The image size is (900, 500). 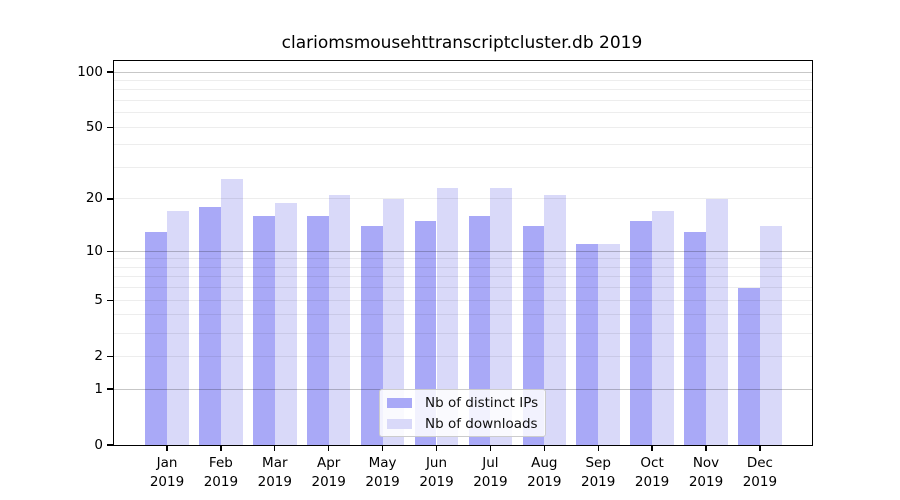 I want to click on x-tick-label-aug: Aug 2019, so click(x=544, y=472).